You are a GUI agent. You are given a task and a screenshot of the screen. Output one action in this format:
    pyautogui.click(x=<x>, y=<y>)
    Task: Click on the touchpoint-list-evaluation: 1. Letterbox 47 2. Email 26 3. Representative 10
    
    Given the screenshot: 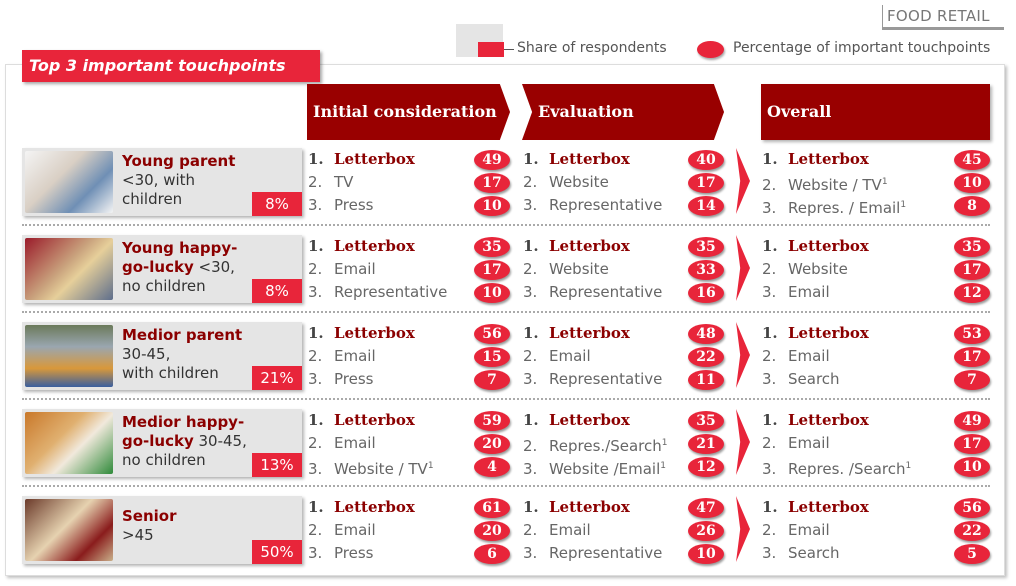 What is the action you would take?
    pyautogui.click(x=623, y=530)
    